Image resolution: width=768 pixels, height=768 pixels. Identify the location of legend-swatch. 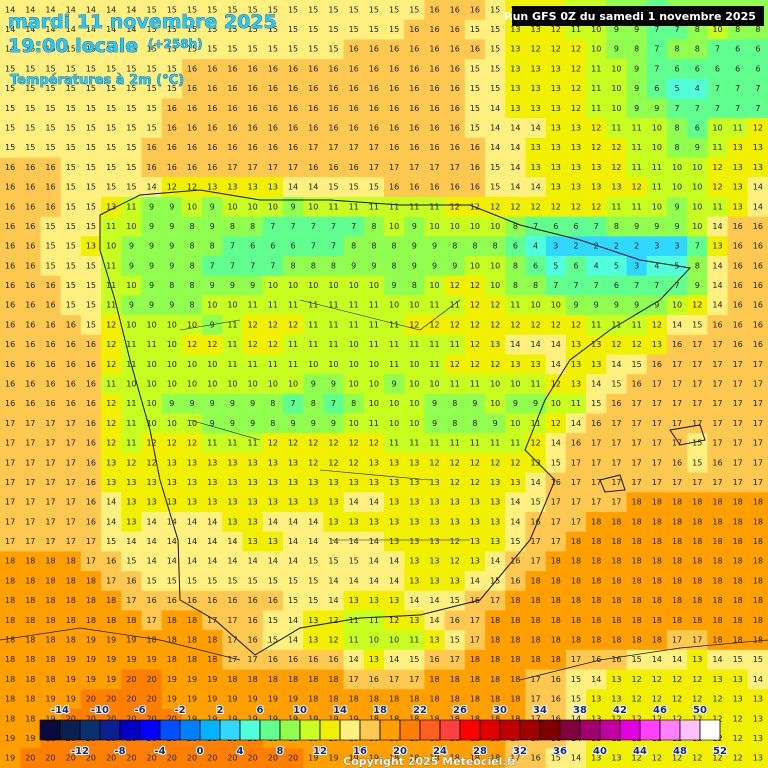
(630, 730).